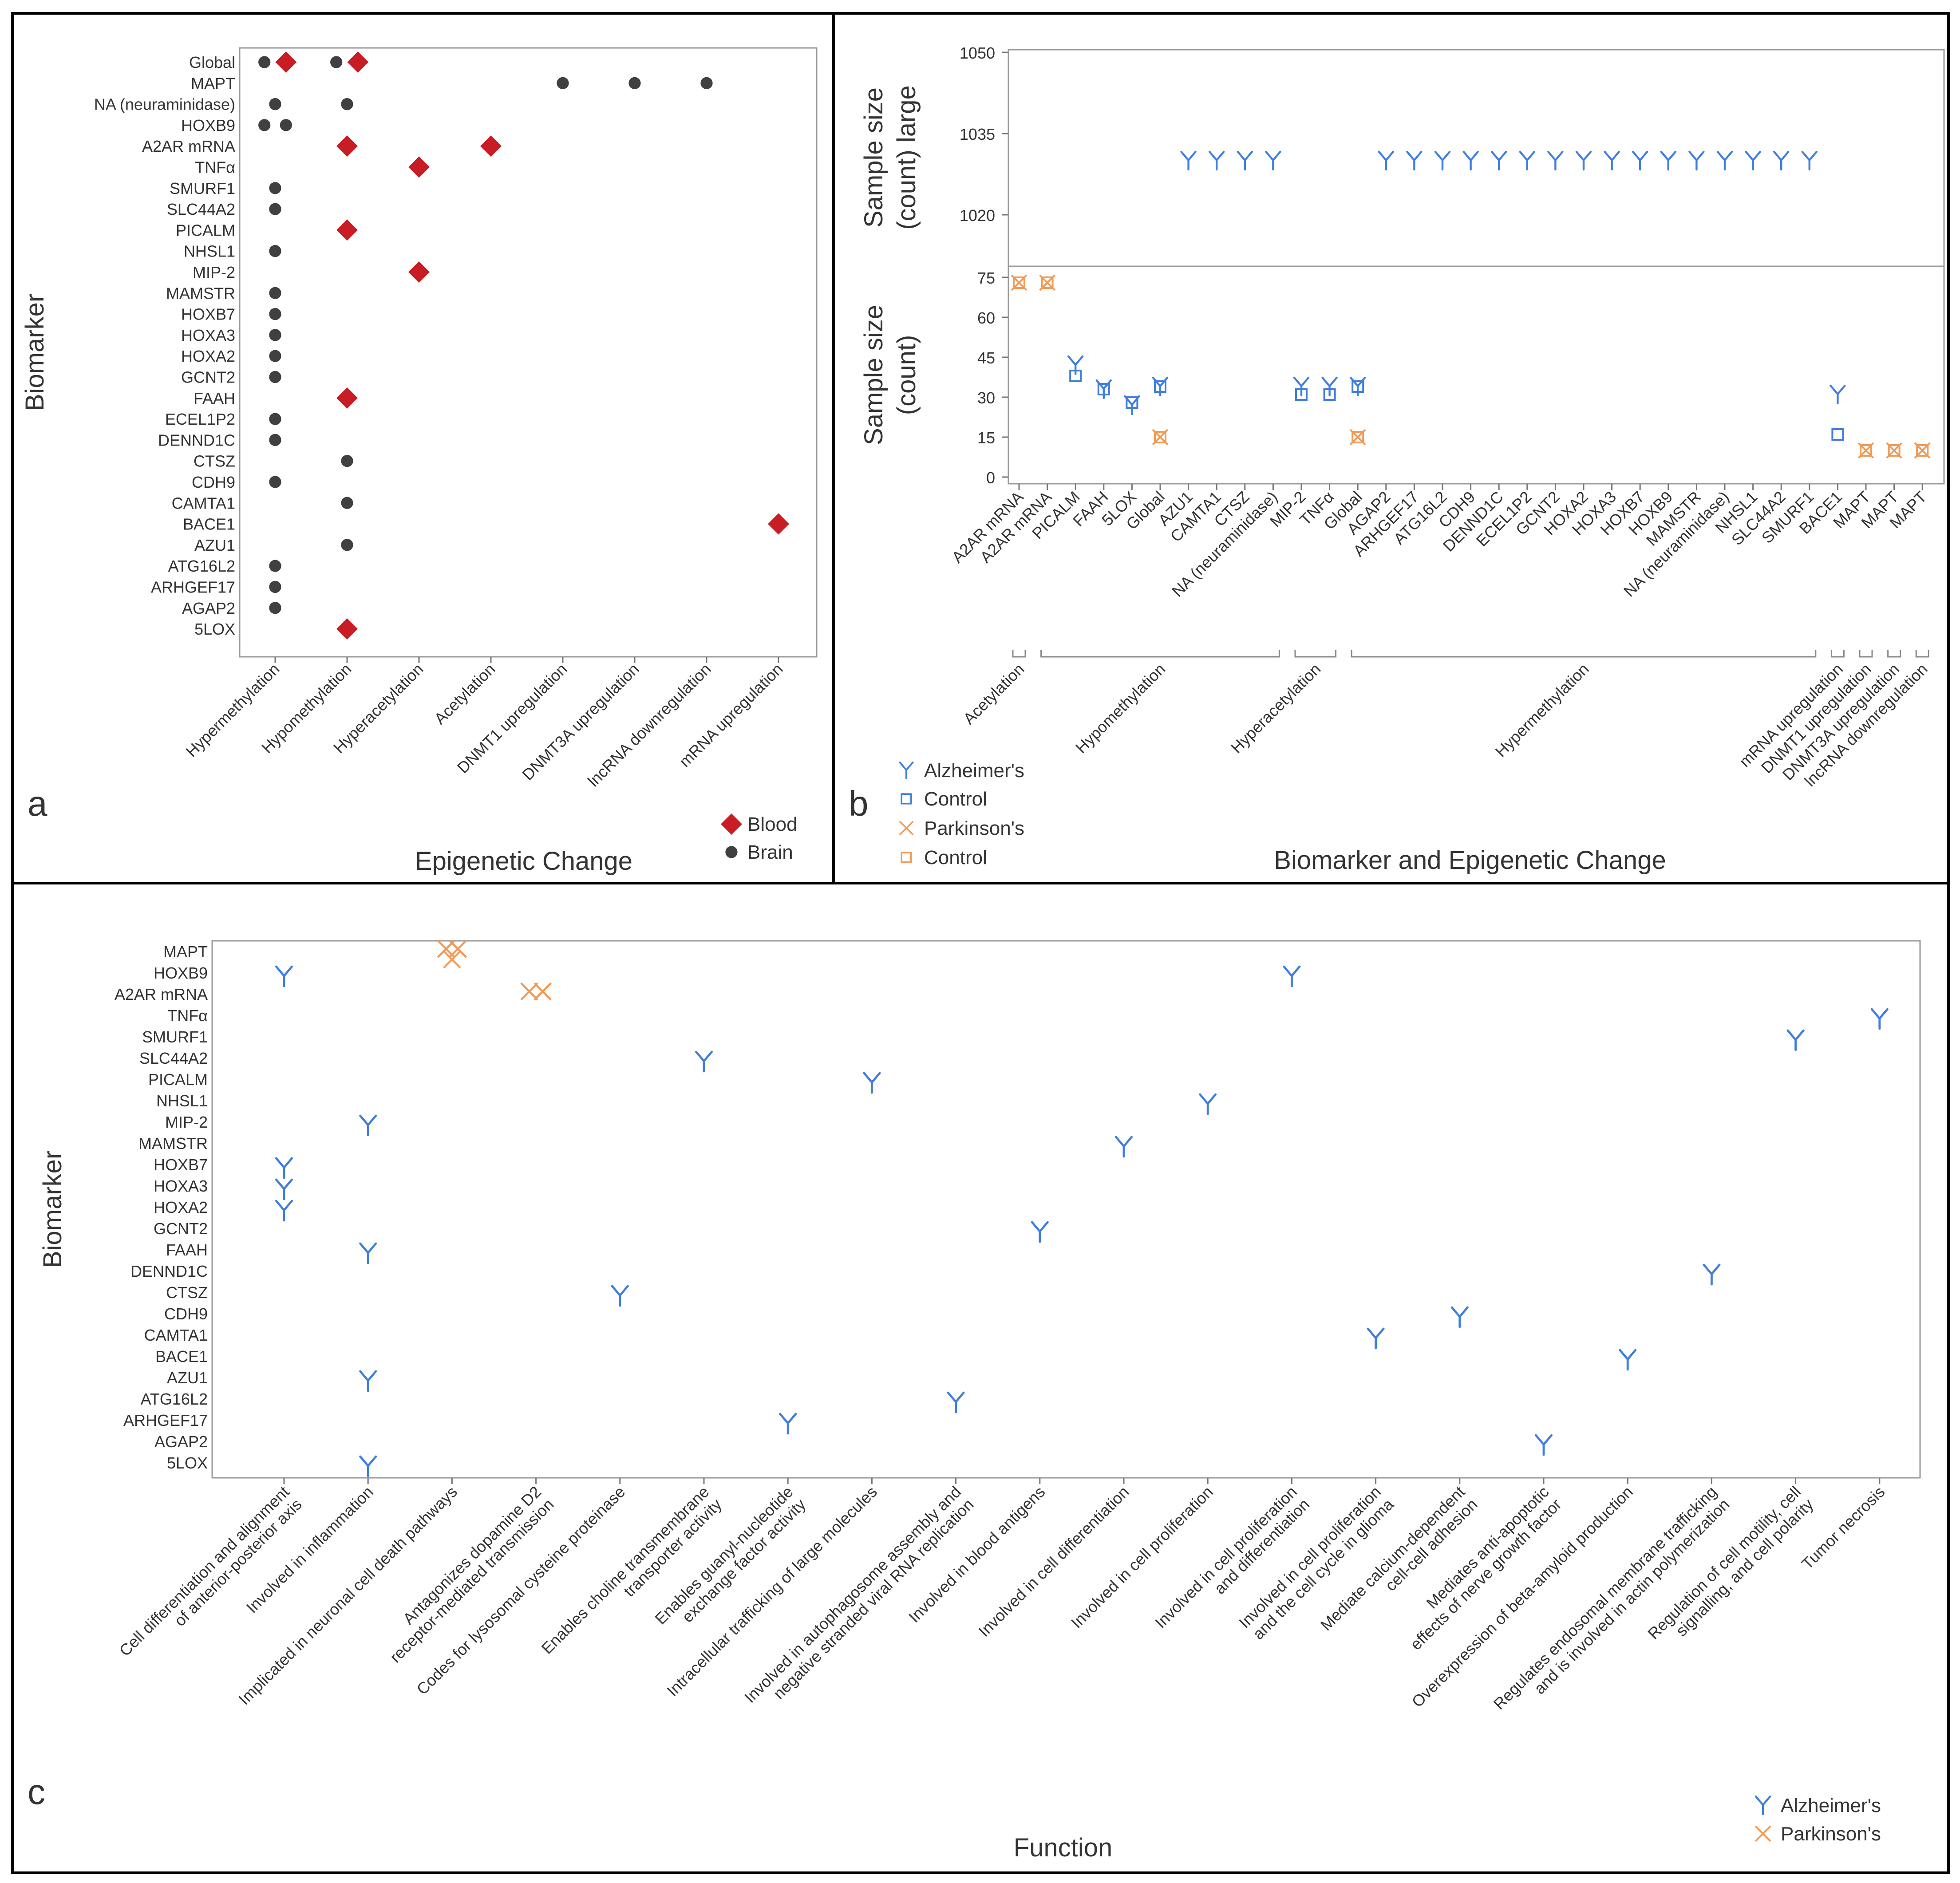 Image resolution: width=1960 pixels, height=1883 pixels. I want to click on panel-c-x-axis-title: Function, so click(1063, 1848).